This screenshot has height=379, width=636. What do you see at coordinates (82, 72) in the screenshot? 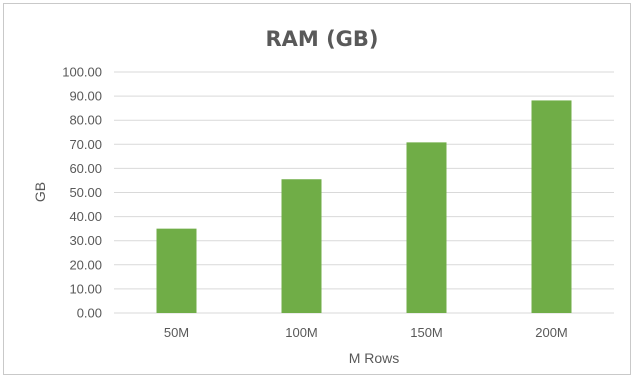
I see `y-tick-label: 100.00` at bounding box center [82, 72].